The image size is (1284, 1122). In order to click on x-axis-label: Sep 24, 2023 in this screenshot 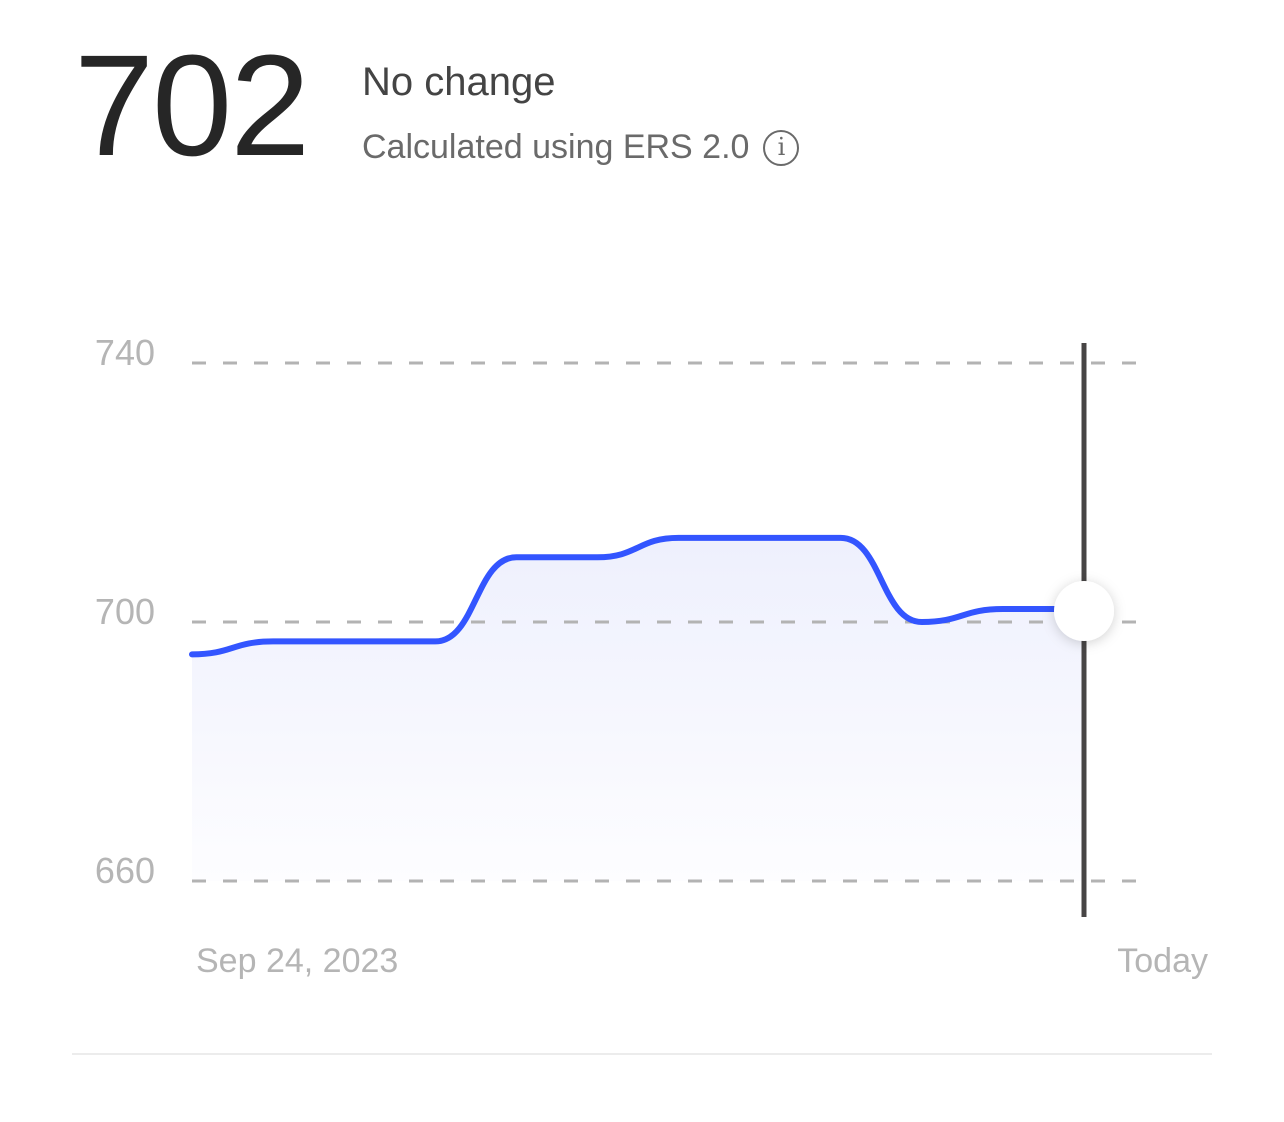, I will do `click(297, 961)`.